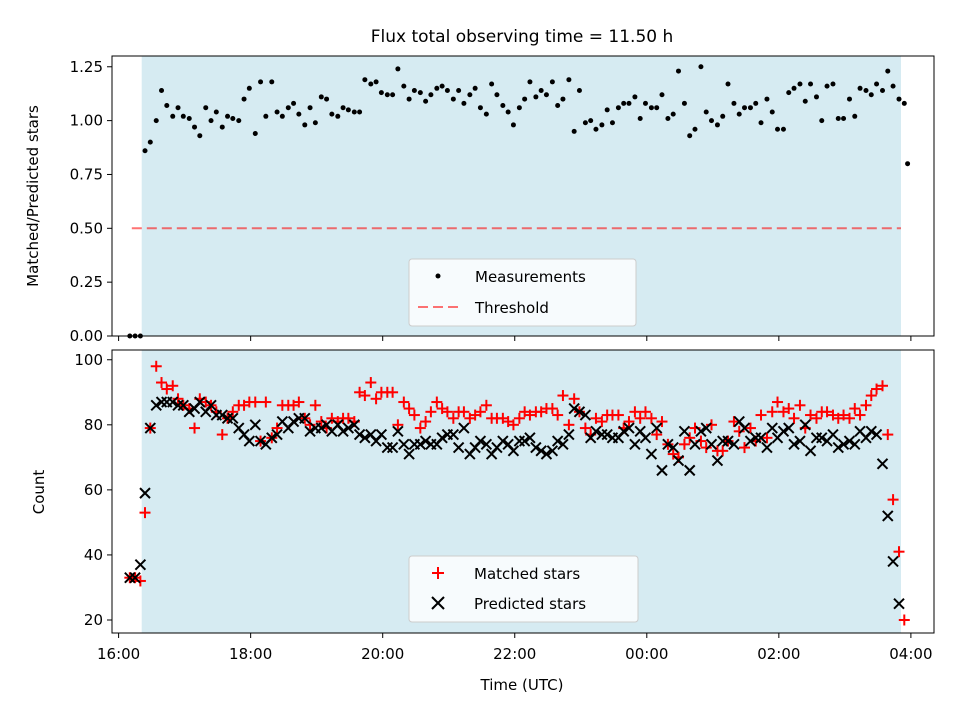  I want to click on bottom-x-tick-label: 20:00, so click(382, 654).